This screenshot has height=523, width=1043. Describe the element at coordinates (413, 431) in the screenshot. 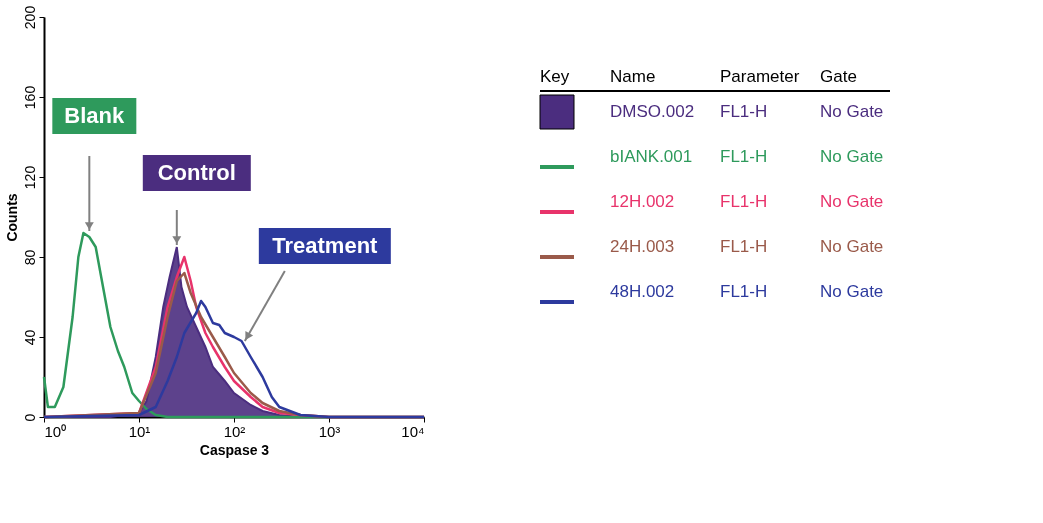

I see `x-tick-label: 10⁴` at that location.